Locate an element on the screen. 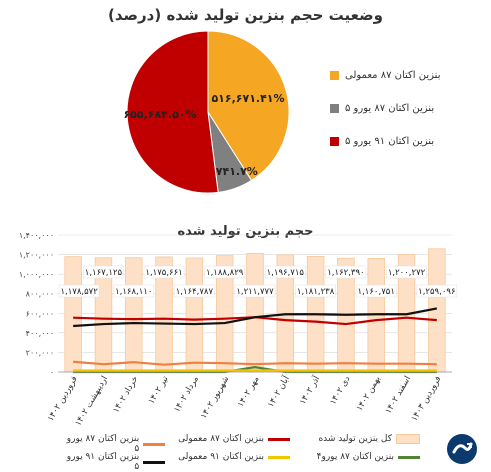 This screenshot has height=472, width=491. y-tick-label: ۴۰۰,۰۰۰ is located at coordinates (40, 333).